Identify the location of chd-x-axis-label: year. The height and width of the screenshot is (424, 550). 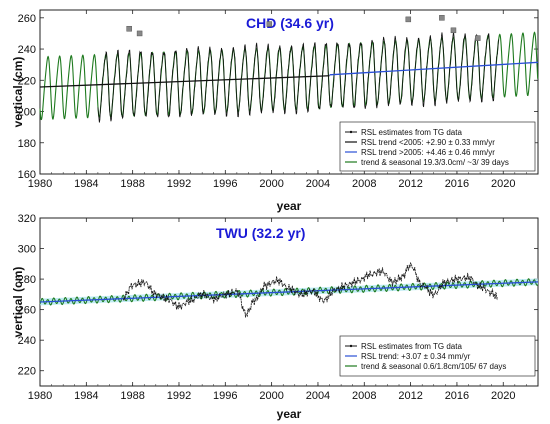
(289, 206).